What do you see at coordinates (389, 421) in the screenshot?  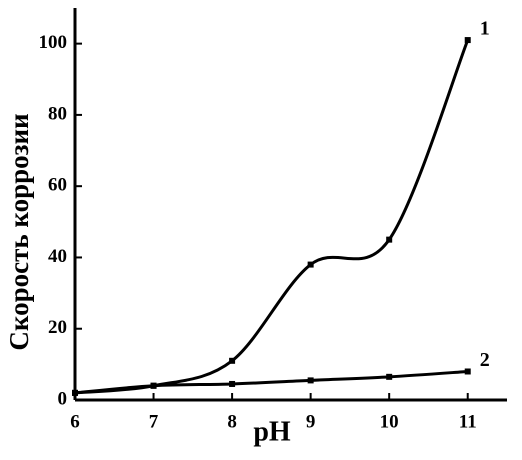 I see `x-tick-label: 10` at bounding box center [389, 421].